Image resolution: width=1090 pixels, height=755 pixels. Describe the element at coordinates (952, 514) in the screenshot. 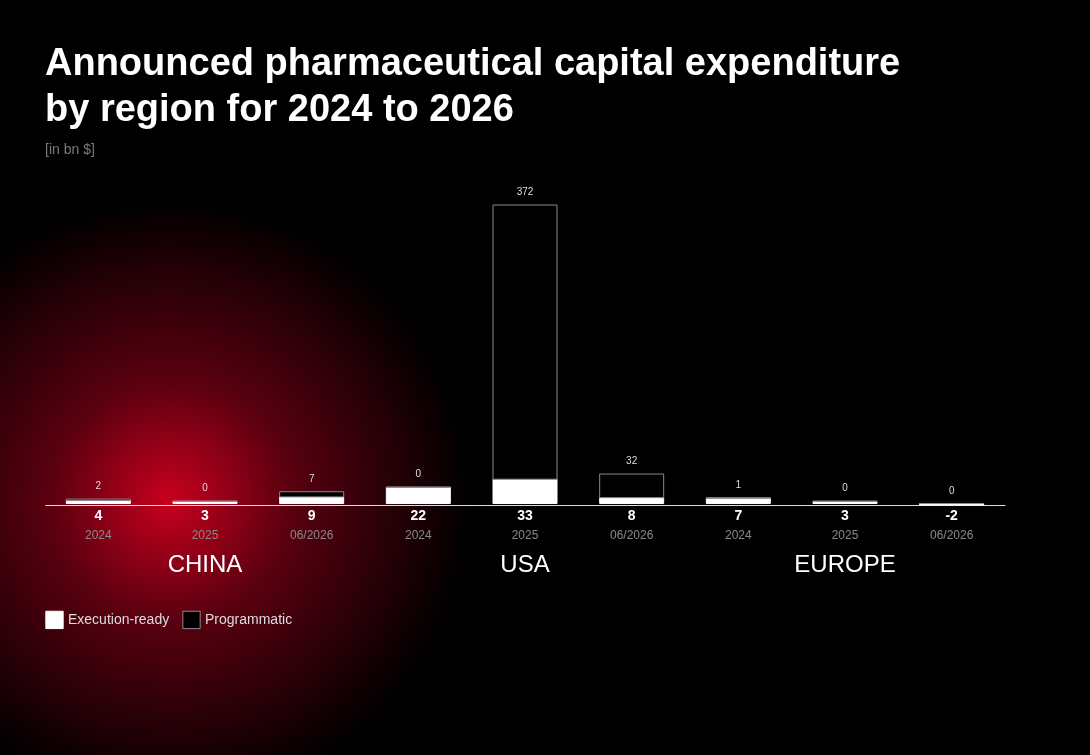

I see `data-label: -2` at that location.